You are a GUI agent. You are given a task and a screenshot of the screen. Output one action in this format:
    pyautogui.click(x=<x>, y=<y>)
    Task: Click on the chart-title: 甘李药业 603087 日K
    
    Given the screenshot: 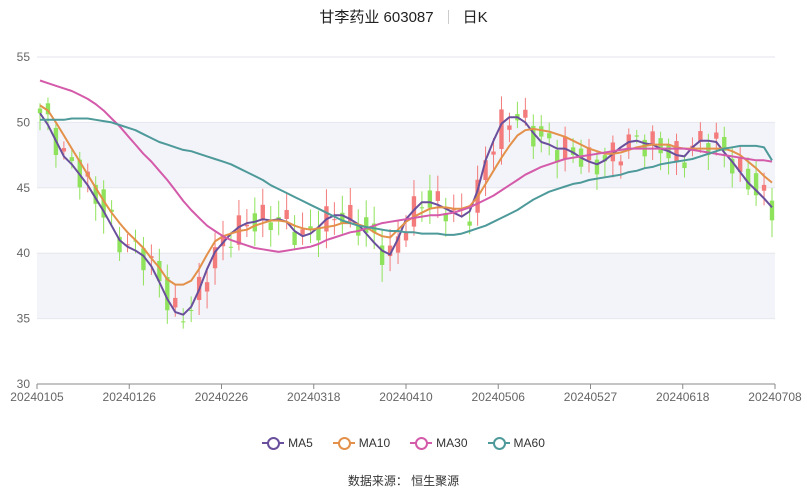 What is the action you would take?
    pyautogui.click(x=403, y=16)
    